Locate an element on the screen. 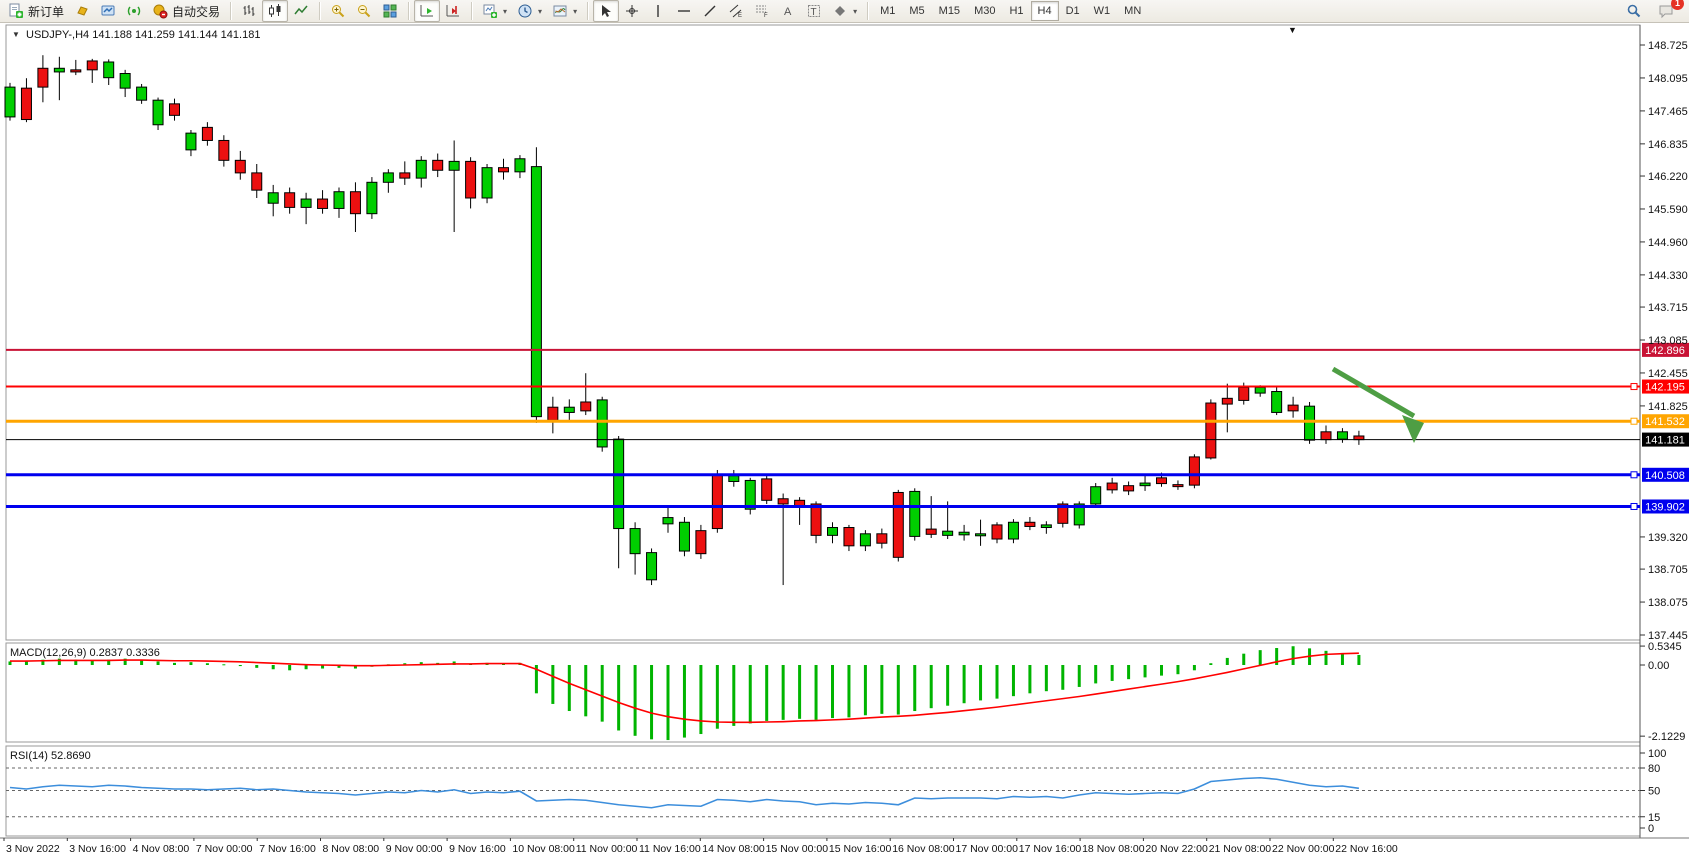 The width and height of the screenshot is (1689, 860). horizontal-line-button is located at coordinates (684, 11).